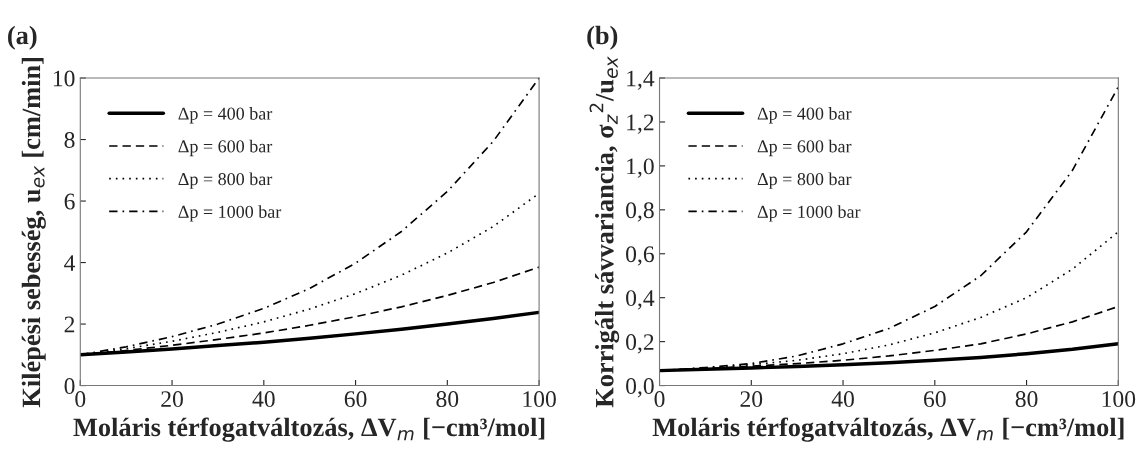 This screenshot has width=1147, height=459. Describe the element at coordinates (641, 80) in the screenshot. I see `y-tick-label: 1,4` at that location.